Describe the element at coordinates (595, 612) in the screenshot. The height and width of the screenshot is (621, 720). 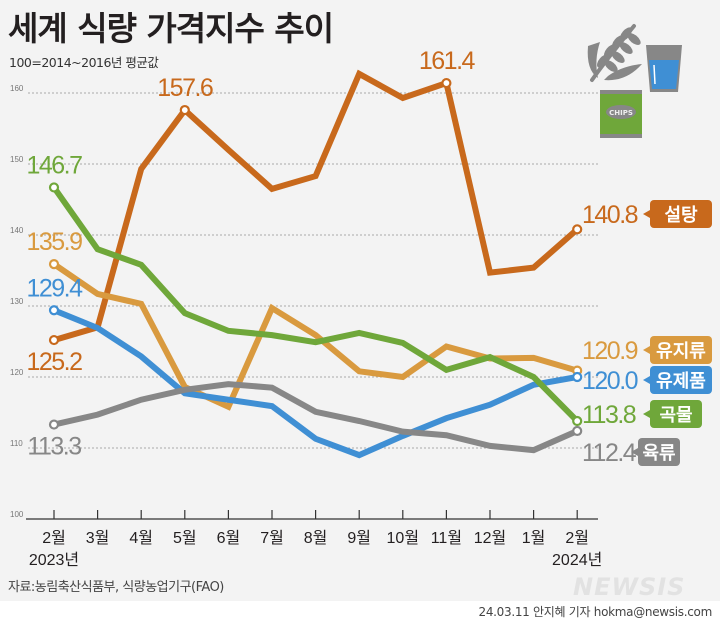
I see `credit-line: 24.03.11 안지혜 기자 hokma@newsis.com` at that location.